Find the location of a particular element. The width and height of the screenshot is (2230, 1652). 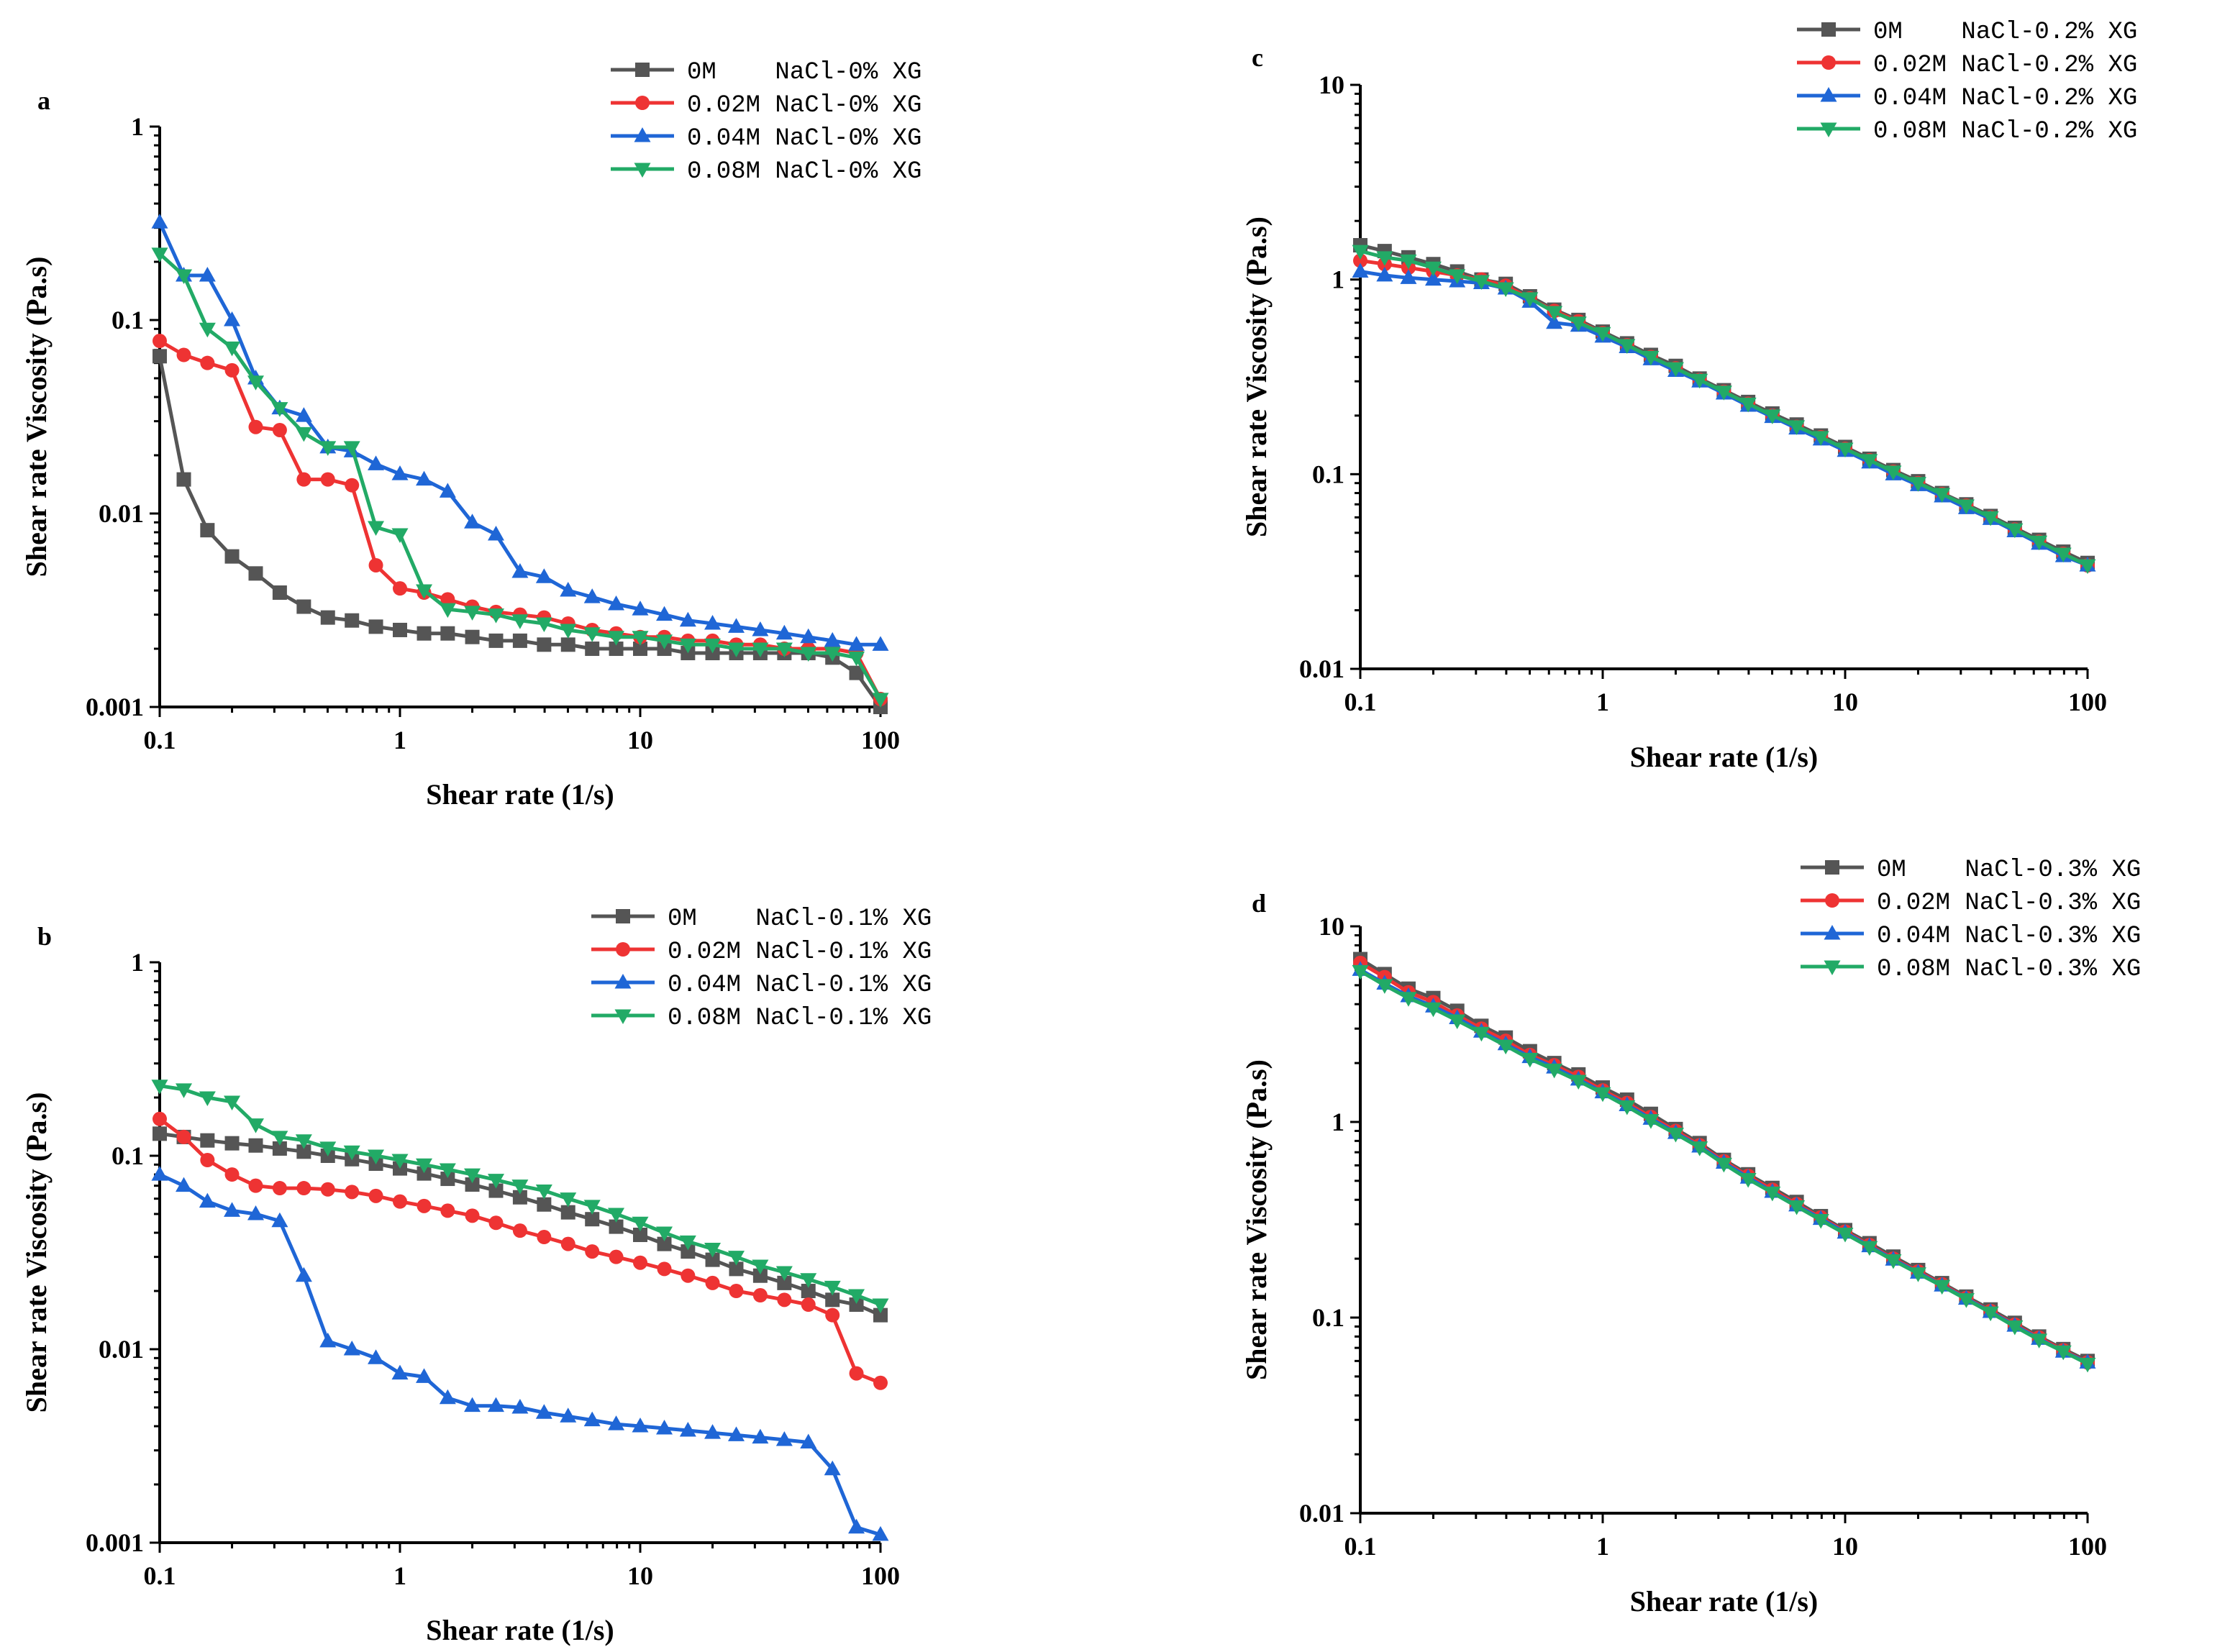

x-tick-label: 1 is located at coordinates (1602, 1546).